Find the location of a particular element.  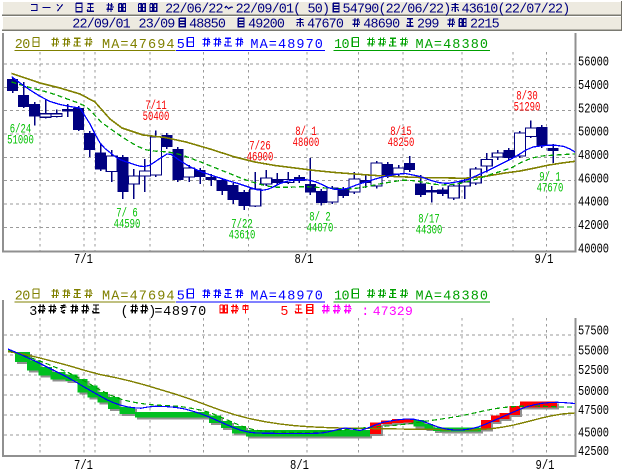

svg-text: 44070 is located at coordinates (320, 229).